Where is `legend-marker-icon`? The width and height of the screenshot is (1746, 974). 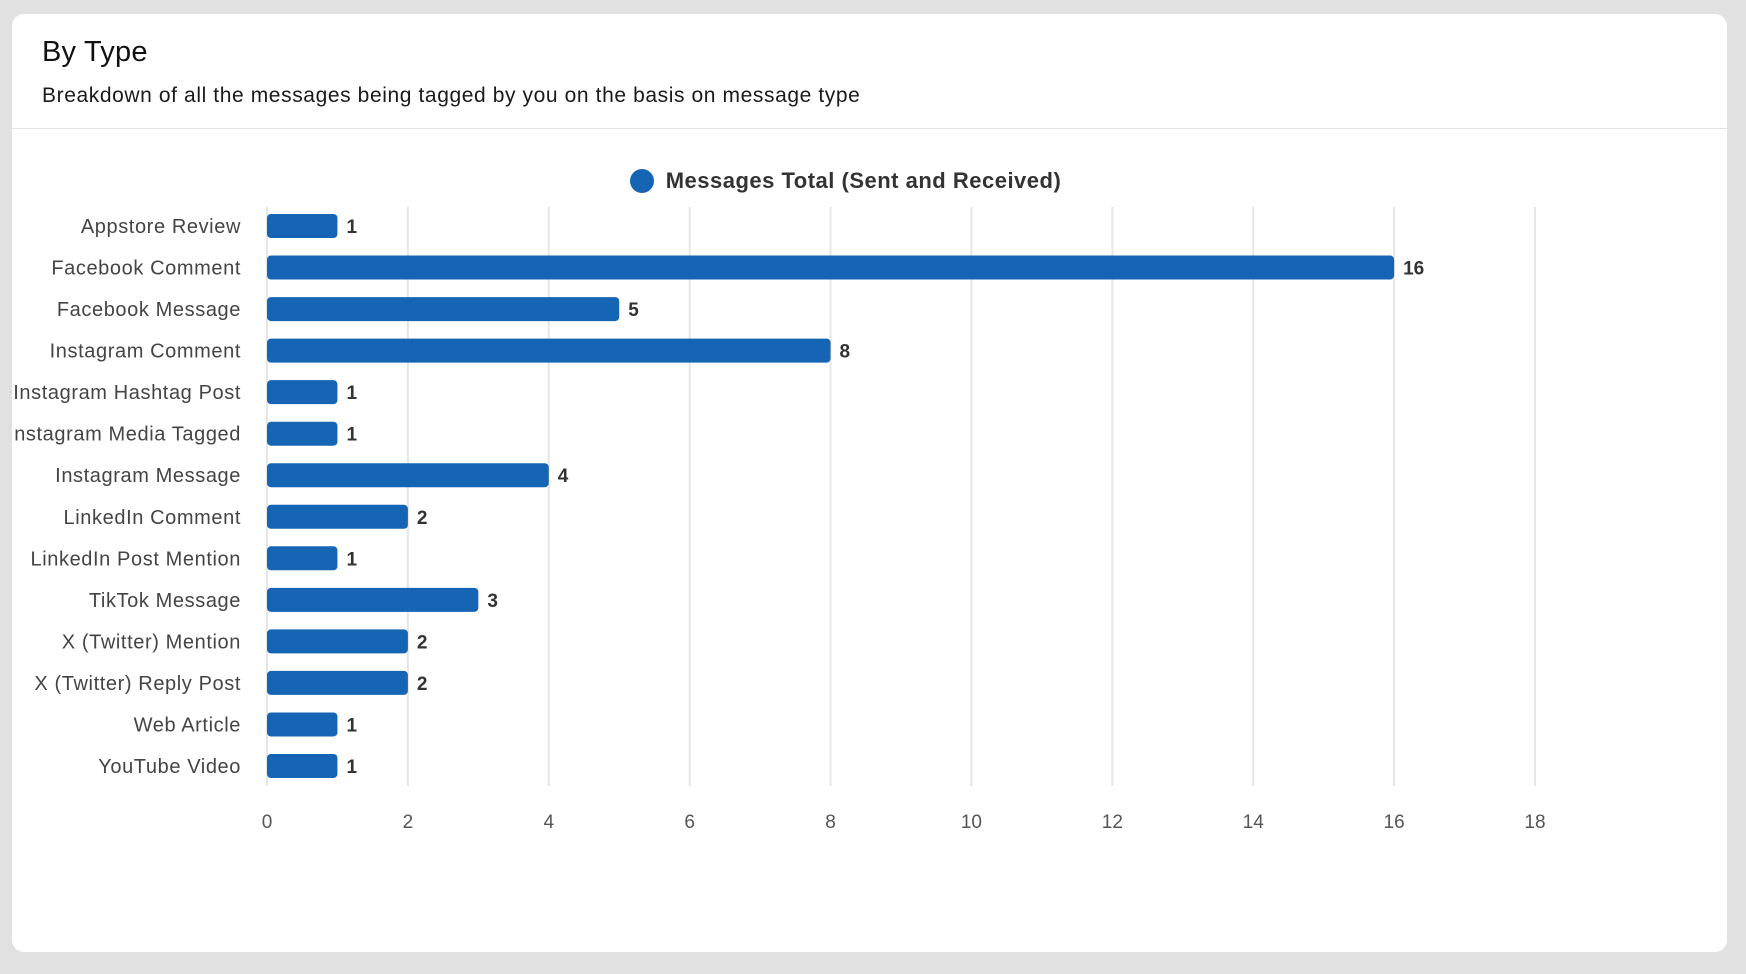
legend-marker-icon is located at coordinates (641, 181).